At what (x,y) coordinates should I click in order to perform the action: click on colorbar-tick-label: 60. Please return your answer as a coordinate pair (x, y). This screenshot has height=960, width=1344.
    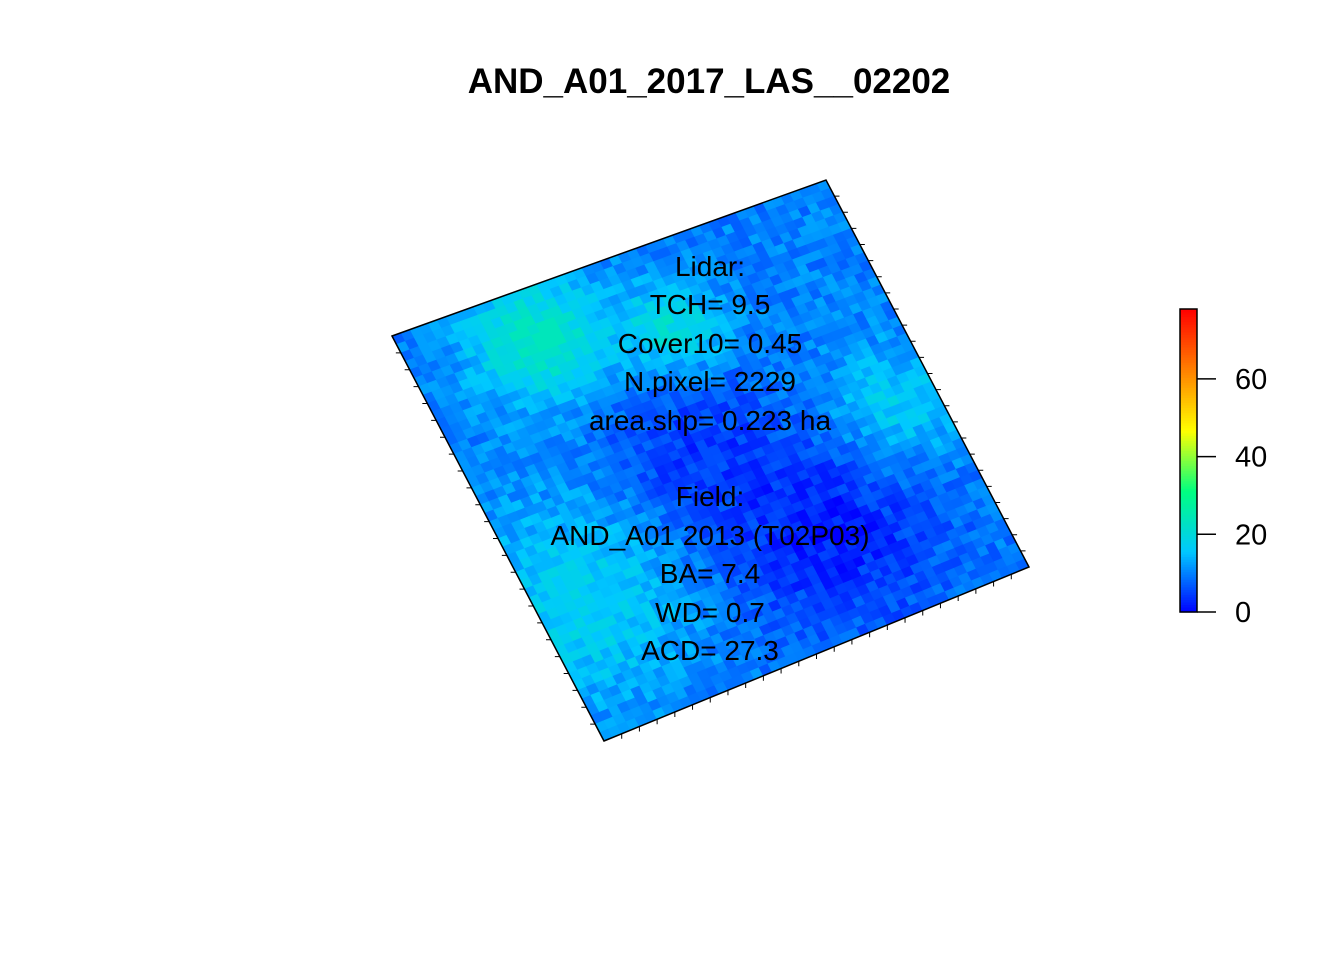
    Looking at the image, I should click on (1251, 380).